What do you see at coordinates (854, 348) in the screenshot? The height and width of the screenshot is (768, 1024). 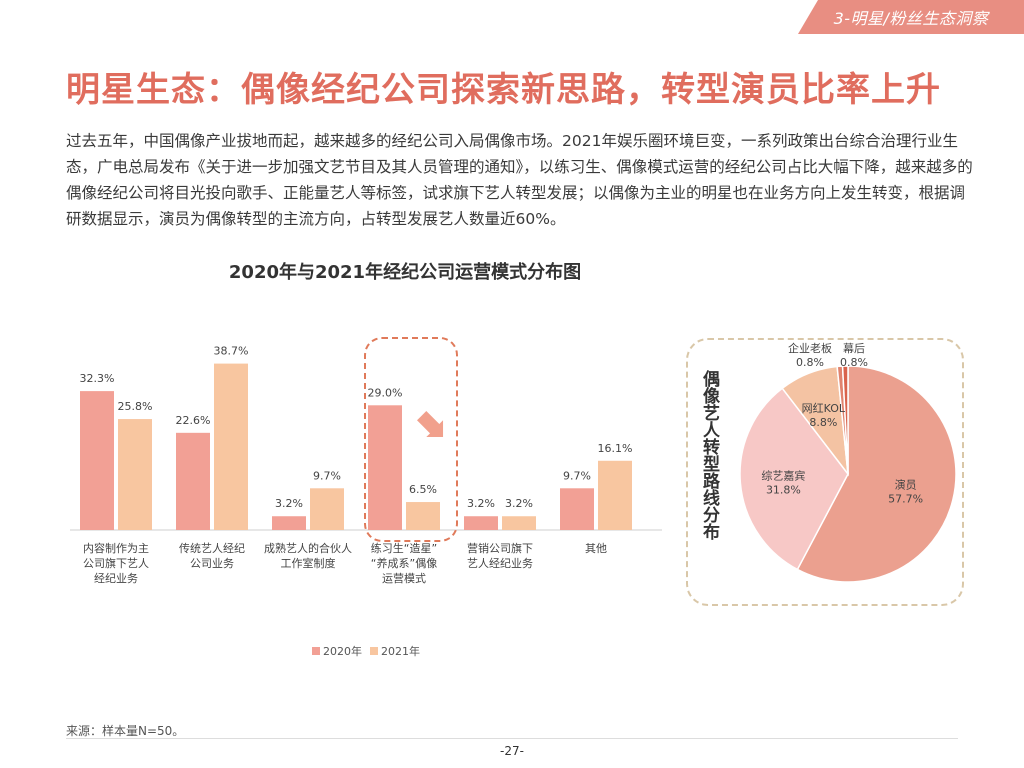 I see `pie-label: 幕后` at bounding box center [854, 348].